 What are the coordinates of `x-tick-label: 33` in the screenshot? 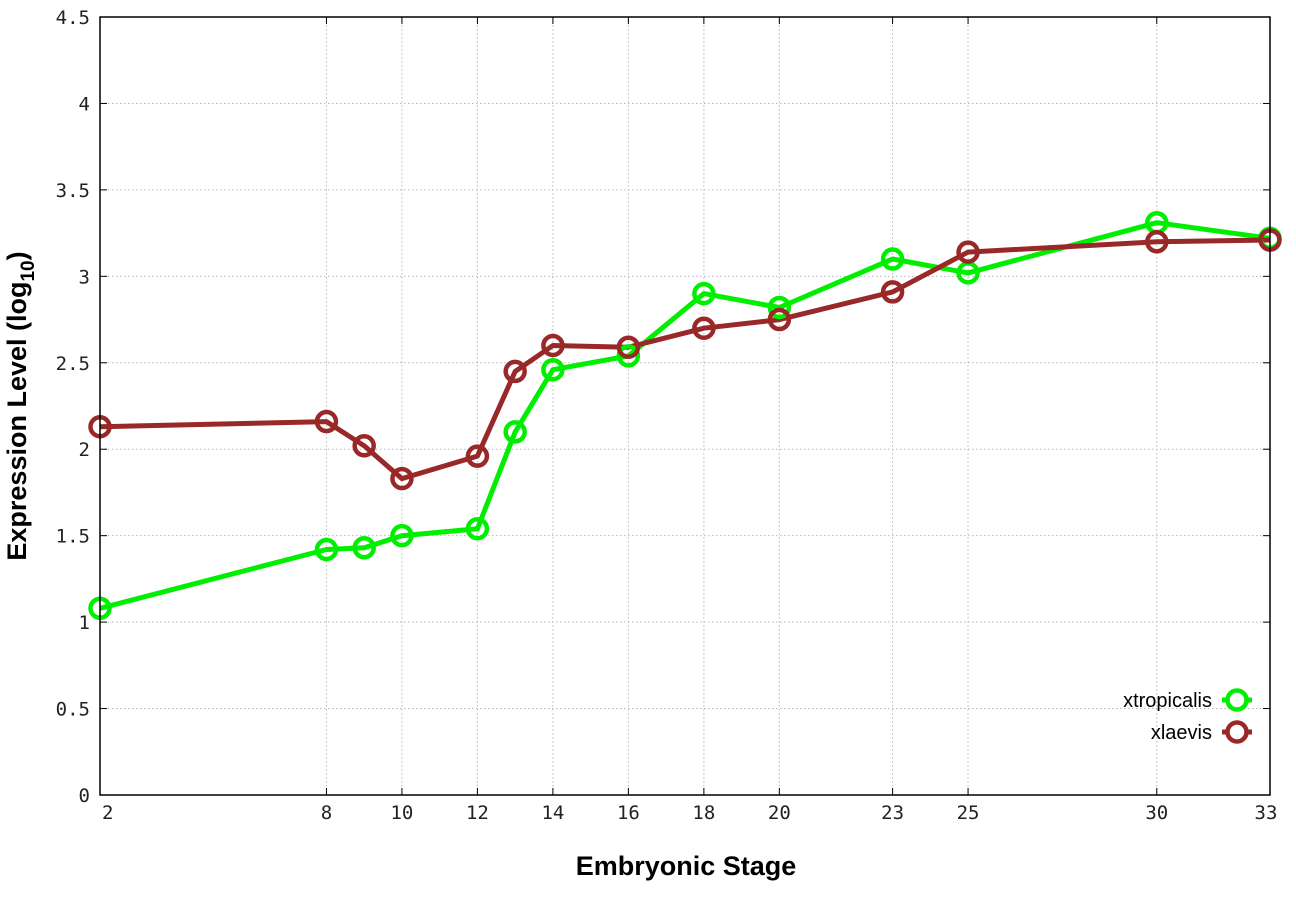 It's located at (1266, 813).